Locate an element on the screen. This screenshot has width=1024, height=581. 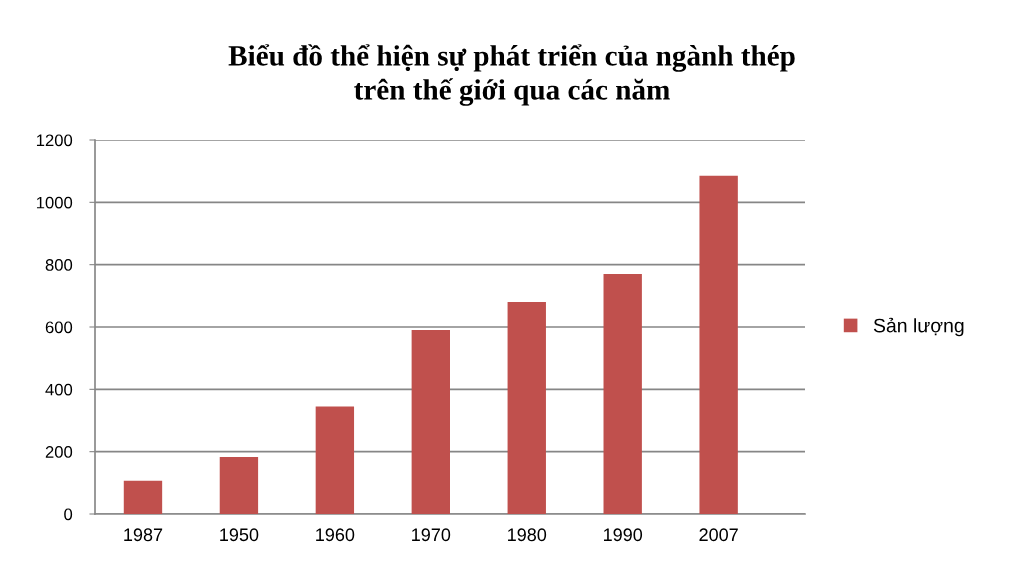
x-tick-label: 1990 is located at coordinates (623, 535).